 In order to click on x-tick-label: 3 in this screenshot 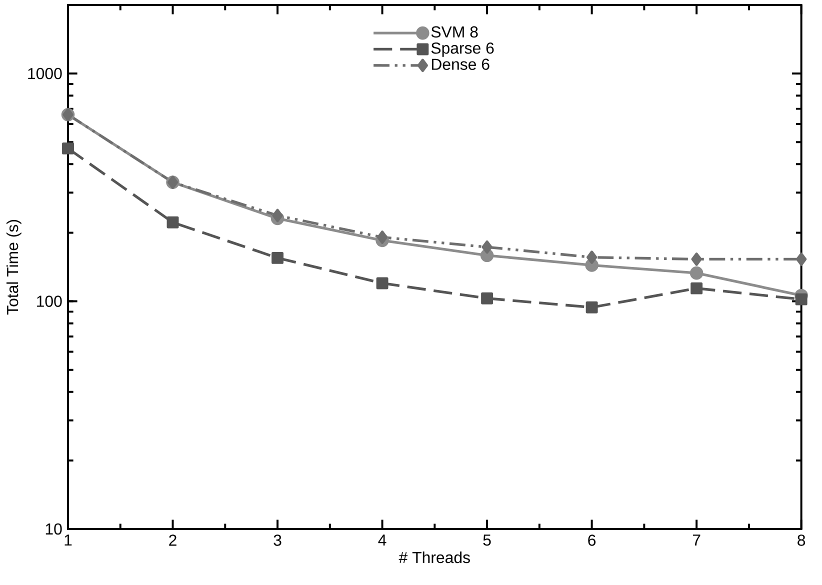, I will do `click(278, 540)`.